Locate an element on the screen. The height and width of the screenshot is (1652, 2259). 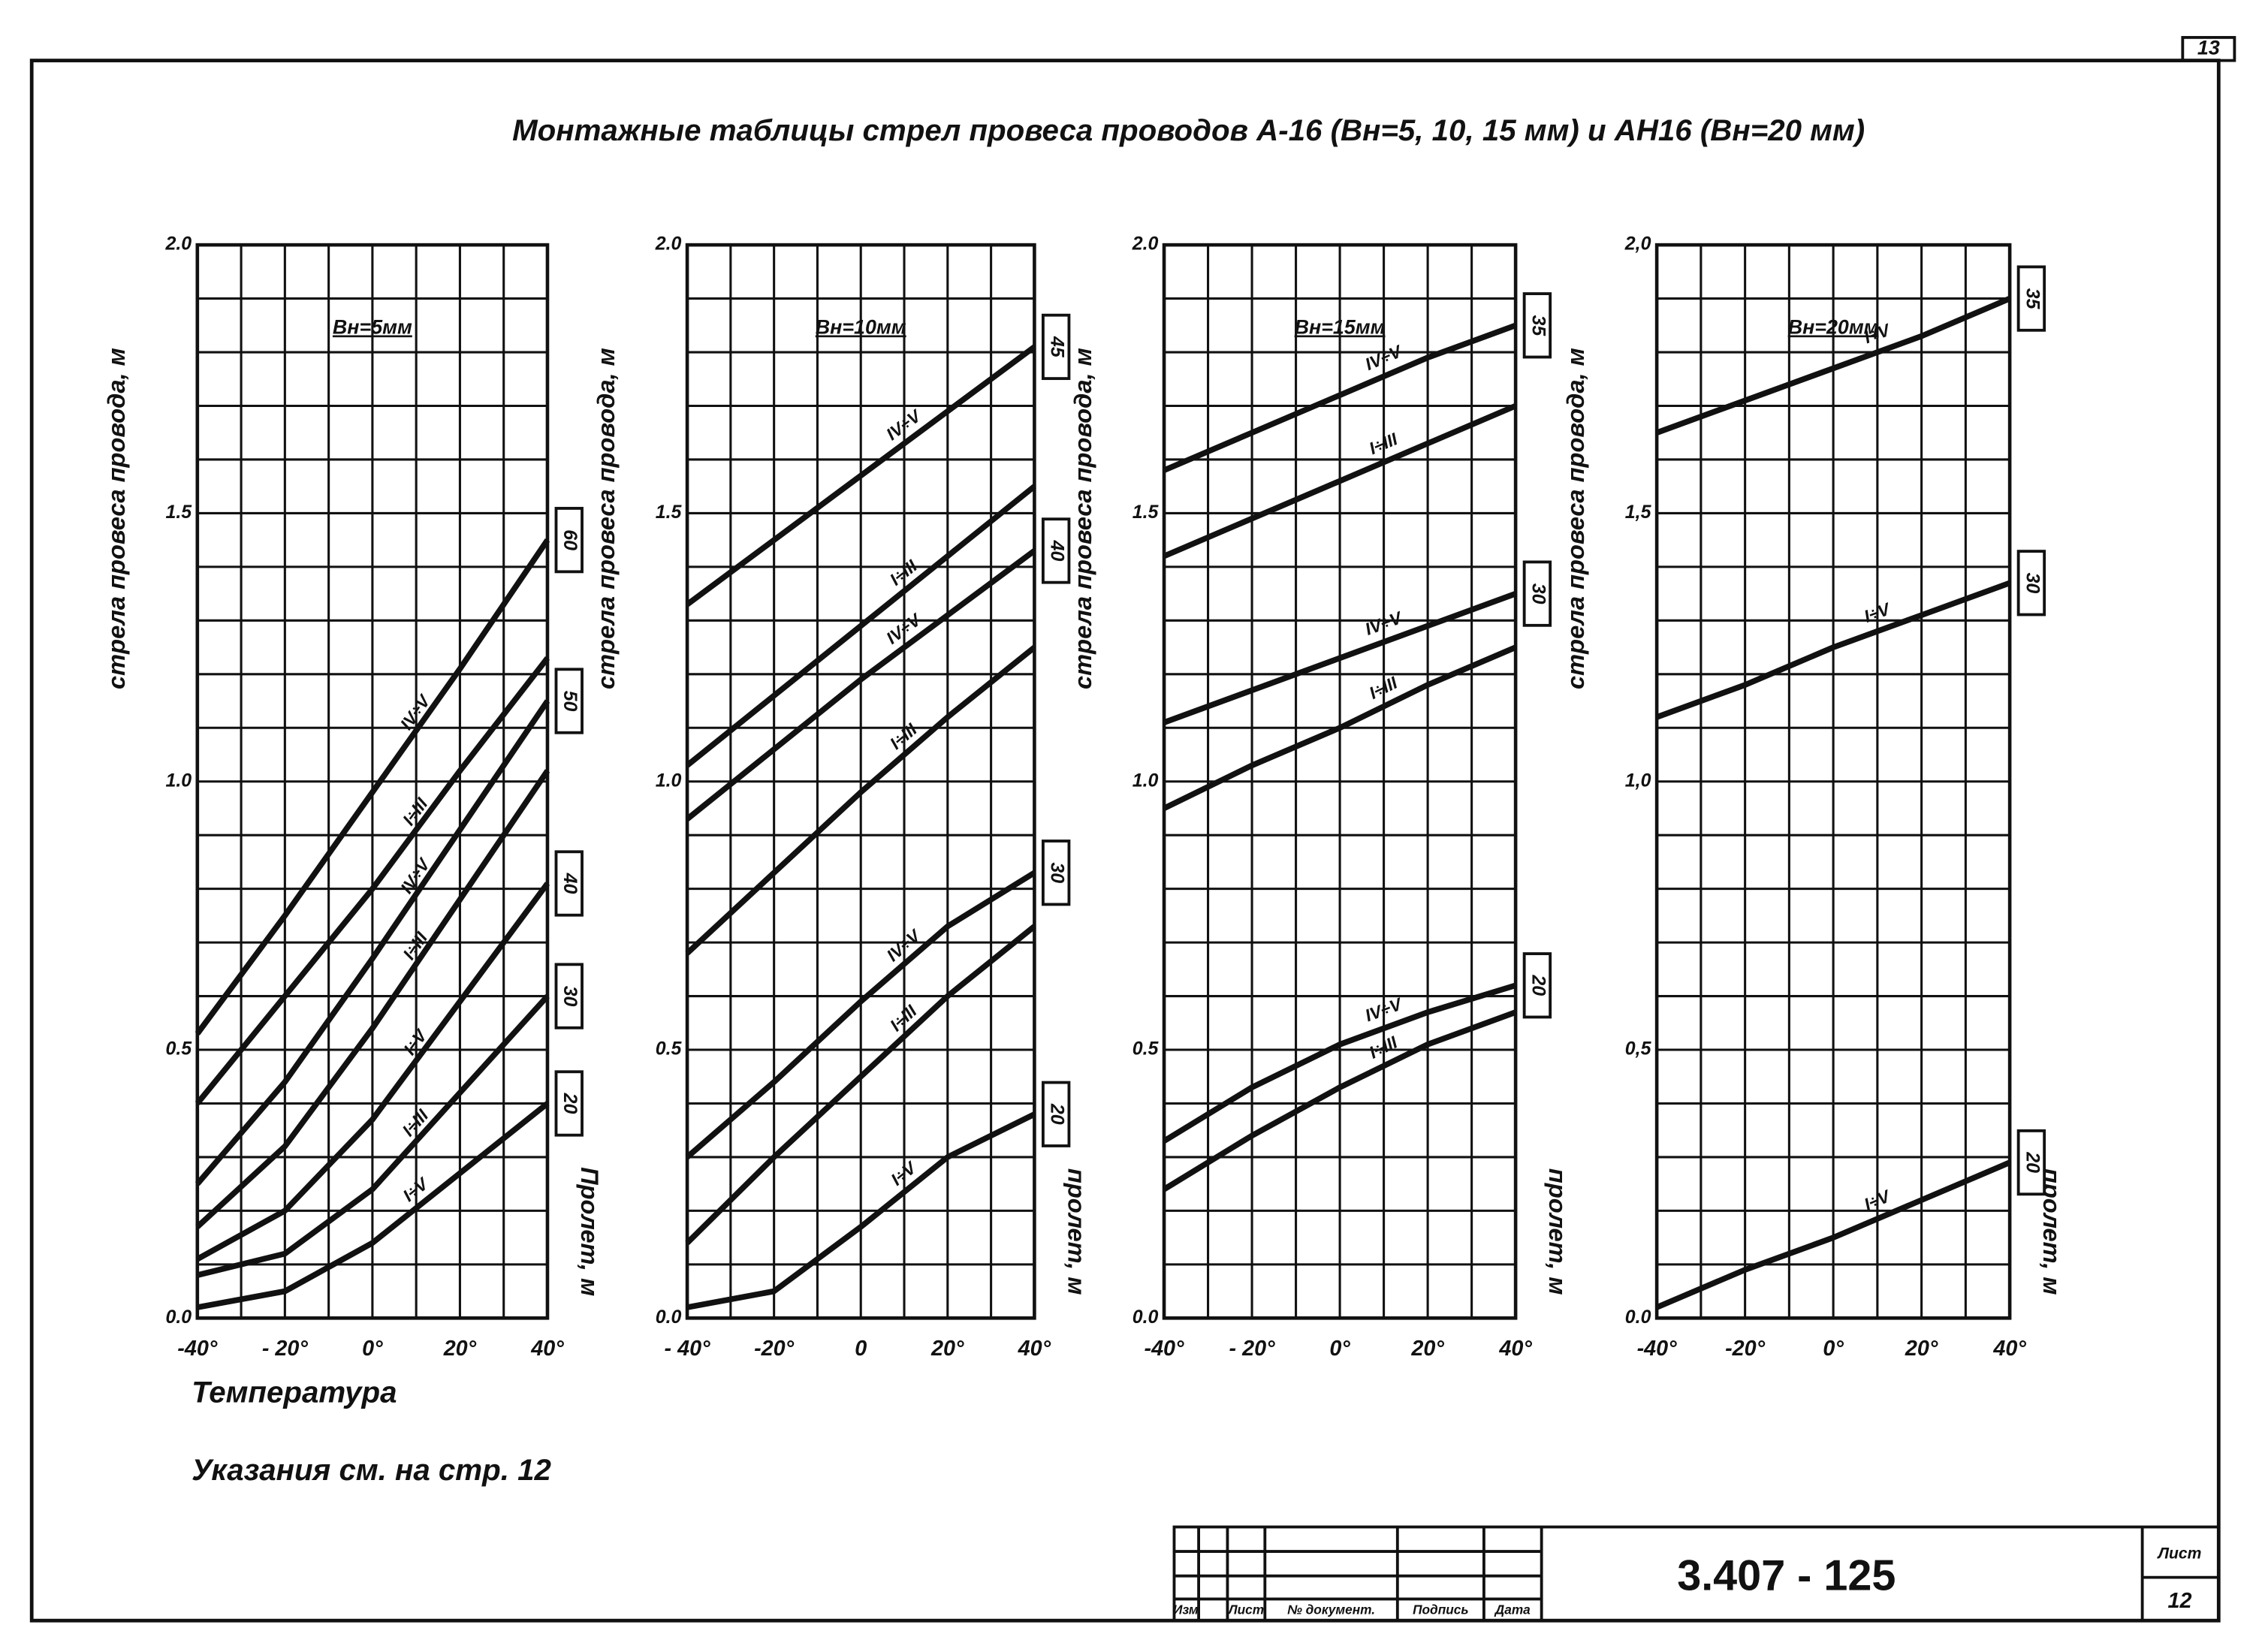
sheet-label: Лист is located at coordinates (2179, 1554).